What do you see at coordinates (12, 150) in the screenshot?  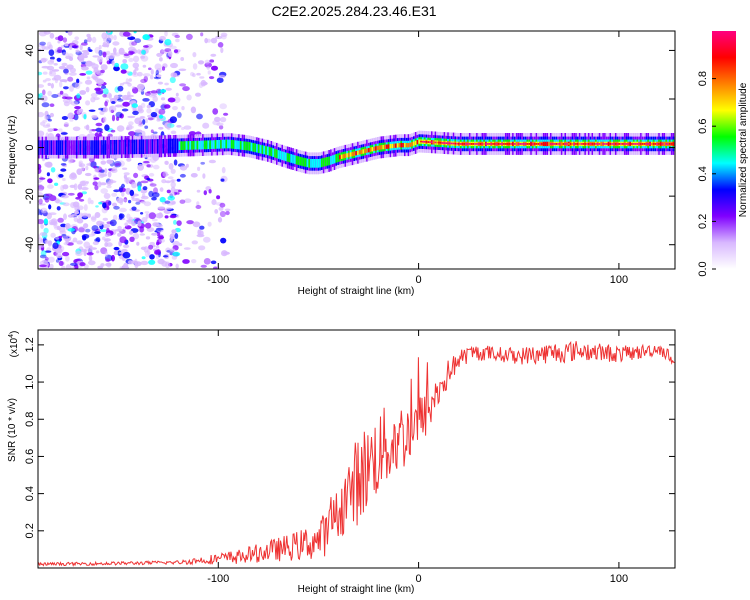 I see `spectrogram-y-axis-label: Frequency (Hz)` at bounding box center [12, 150].